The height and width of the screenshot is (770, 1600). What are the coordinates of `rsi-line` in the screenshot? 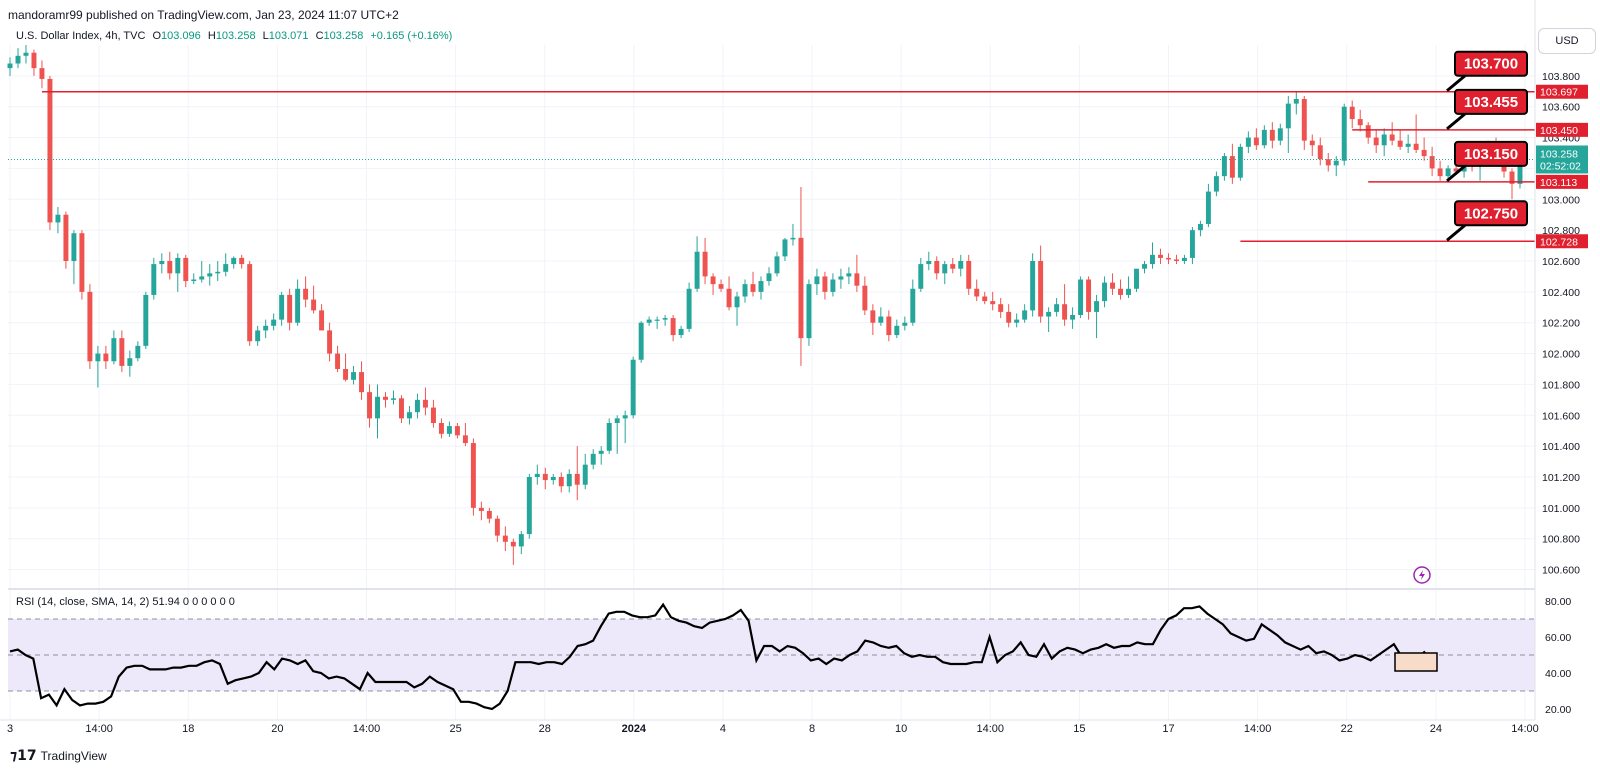 It's located at (717, 656).